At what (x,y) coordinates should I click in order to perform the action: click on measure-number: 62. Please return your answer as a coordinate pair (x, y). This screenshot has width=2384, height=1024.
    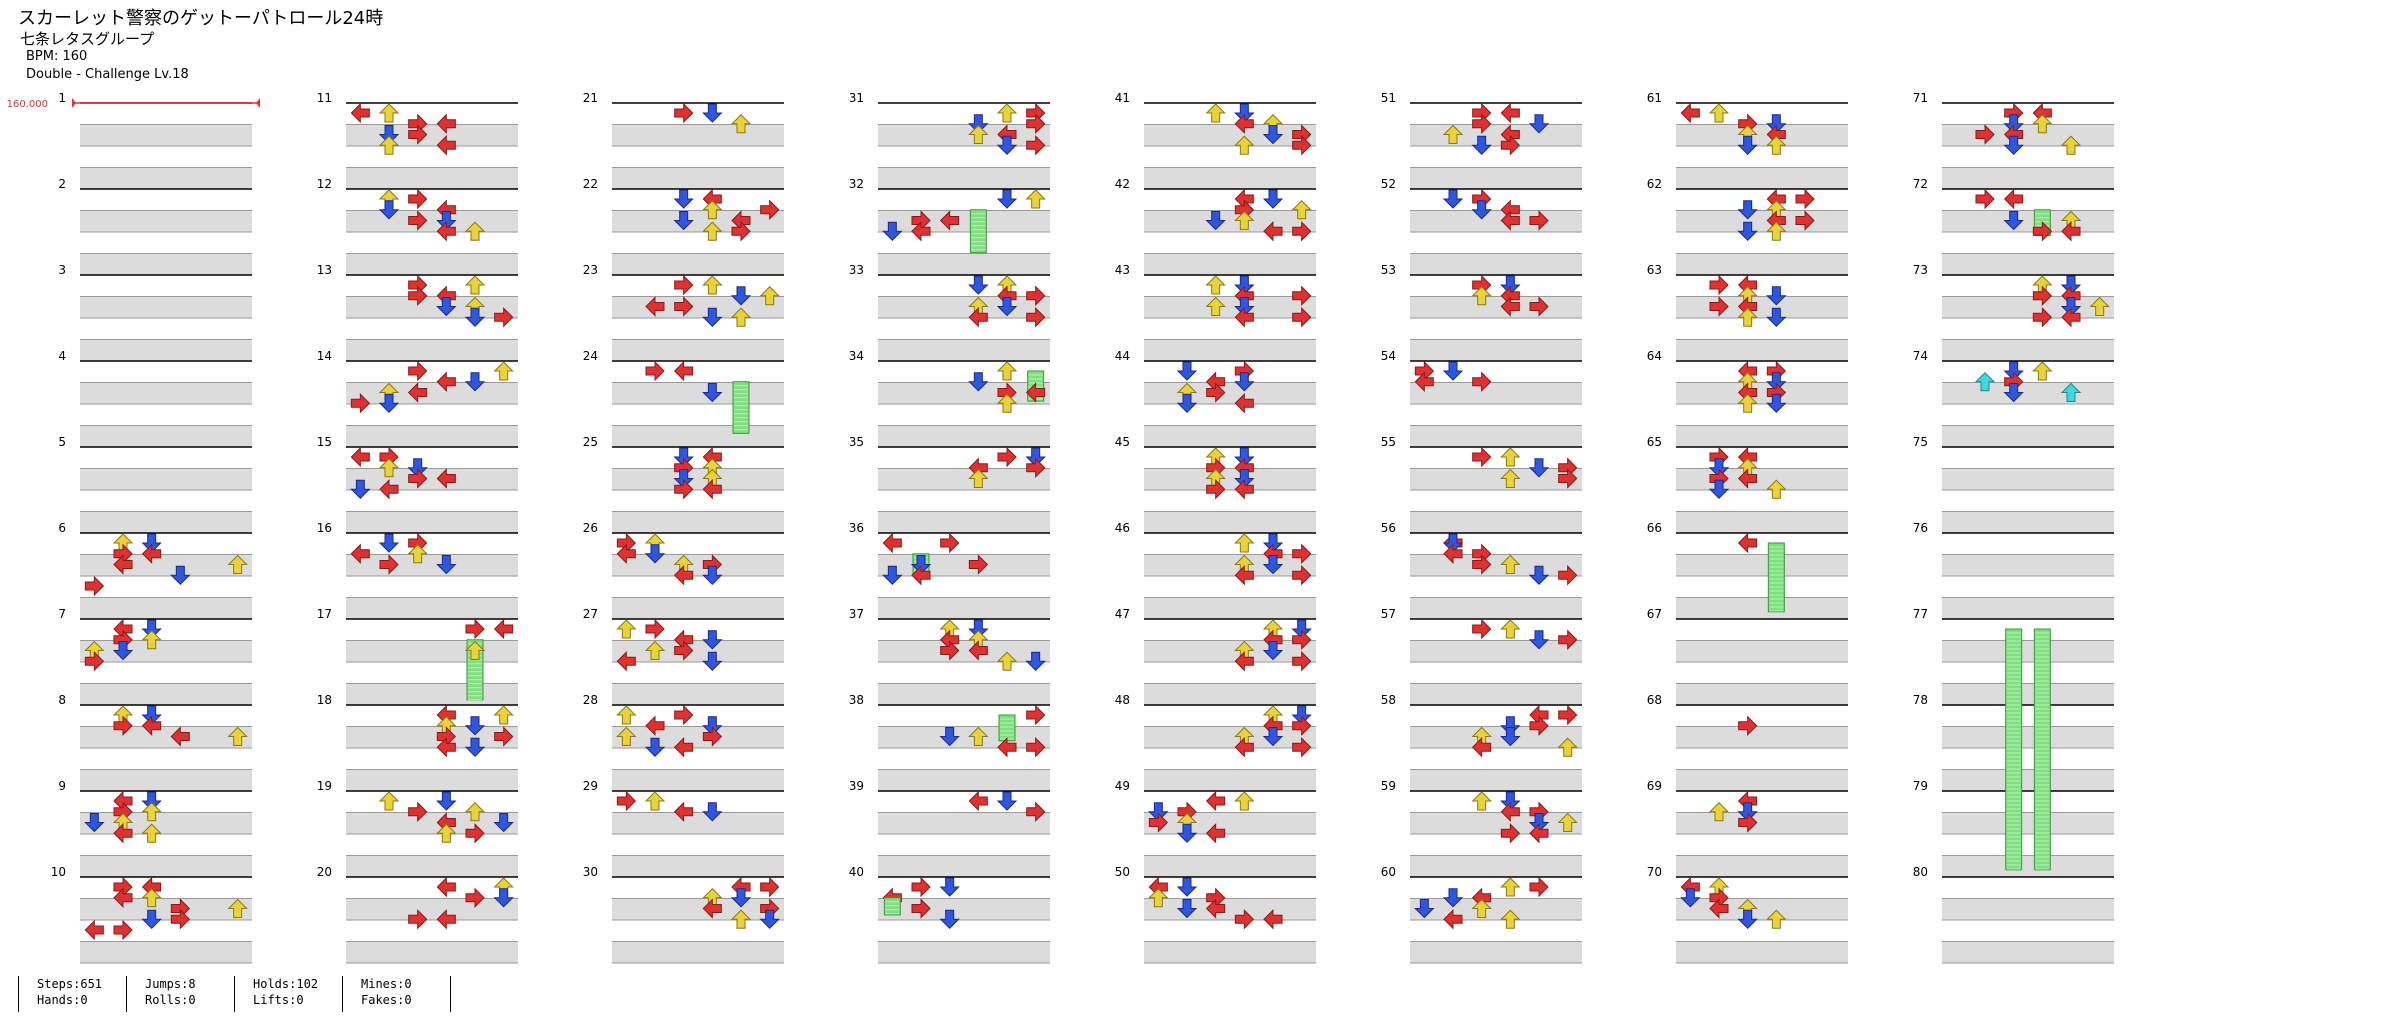
    Looking at the image, I should click on (1654, 184).